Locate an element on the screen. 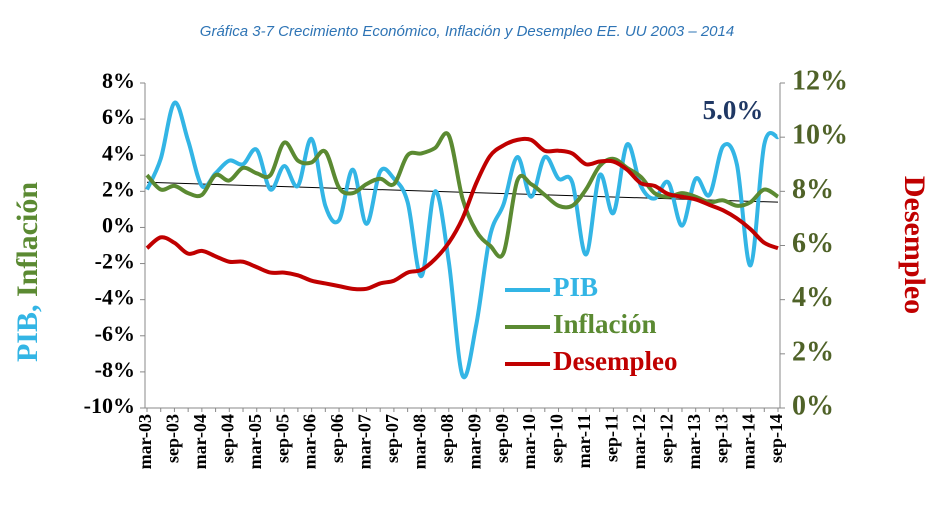 This screenshot has width=935, height=512. x-tick-label: mar-09 is located at coordinates (474, 441).